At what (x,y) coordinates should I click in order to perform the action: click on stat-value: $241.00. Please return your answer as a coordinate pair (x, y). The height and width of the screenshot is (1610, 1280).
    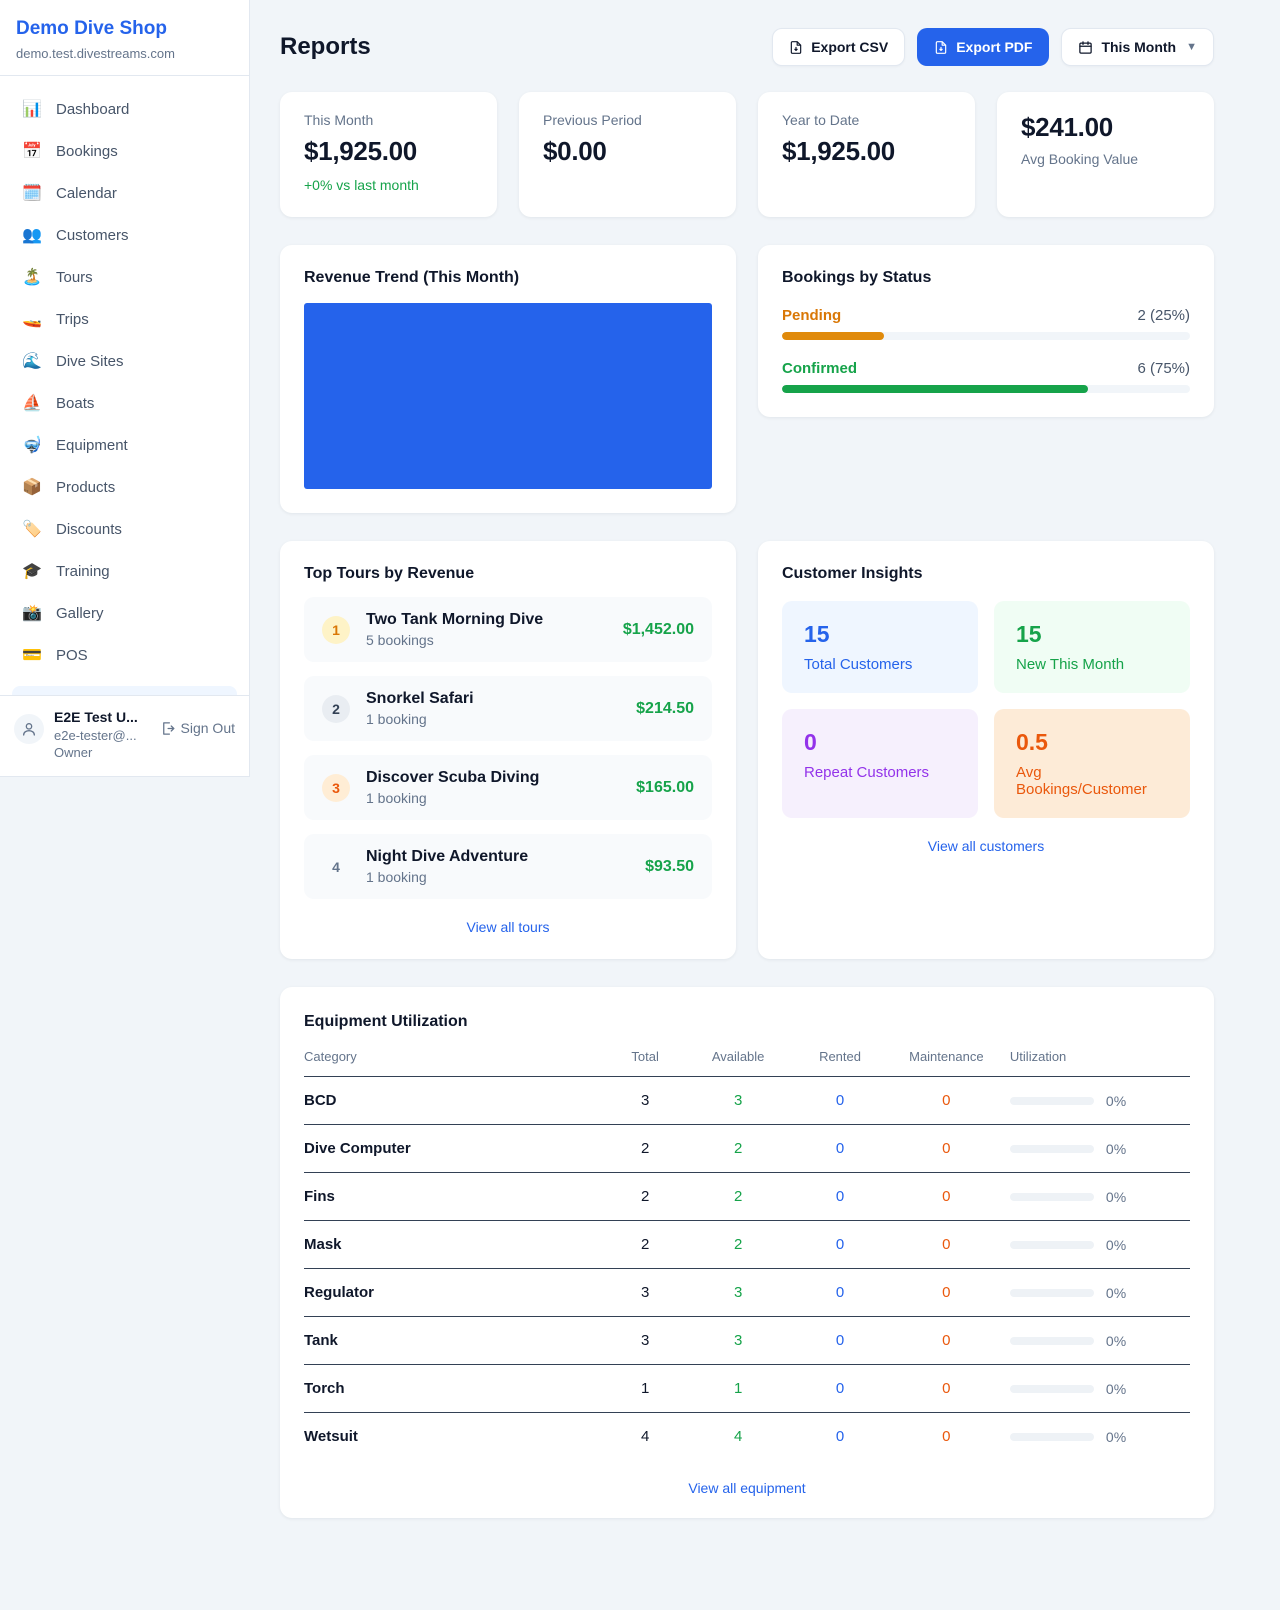
    Looking at the image, I should click on (1067, 127).